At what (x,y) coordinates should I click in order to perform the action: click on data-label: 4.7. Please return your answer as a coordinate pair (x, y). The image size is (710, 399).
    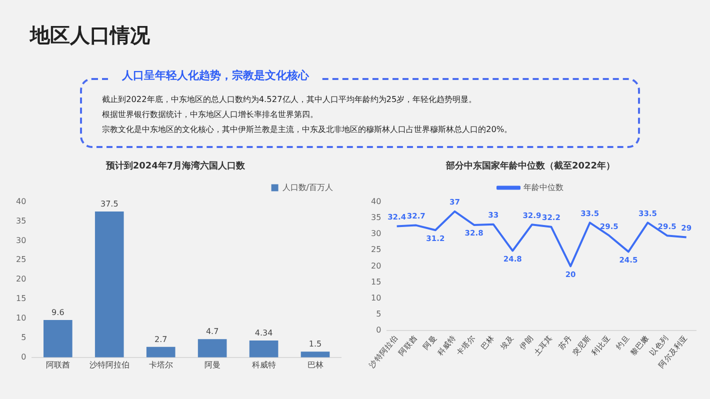
    Looking at the image, I should click on (212, 331).